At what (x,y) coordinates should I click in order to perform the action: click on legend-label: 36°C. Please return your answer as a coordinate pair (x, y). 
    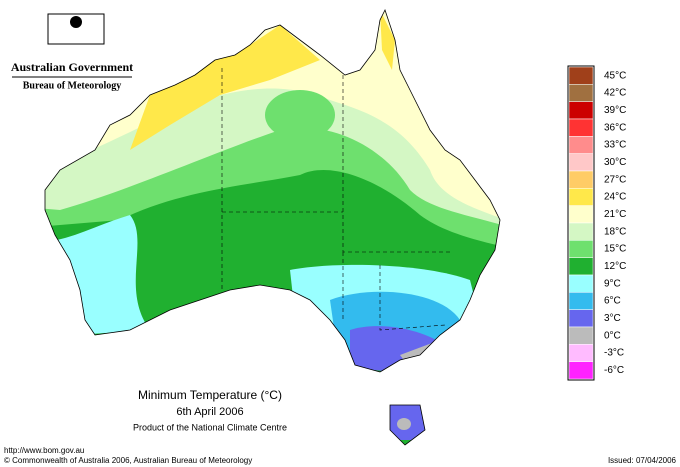
    Looking at the image, I should click on (615, 127).